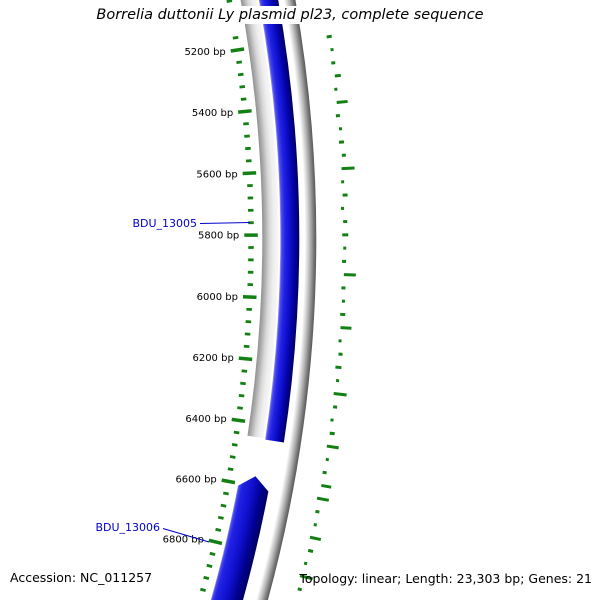  Describe the element at coordinates (127, 527) in the screenshot. I see `gene-label-bdu-13006: BDU_13006` at that location.